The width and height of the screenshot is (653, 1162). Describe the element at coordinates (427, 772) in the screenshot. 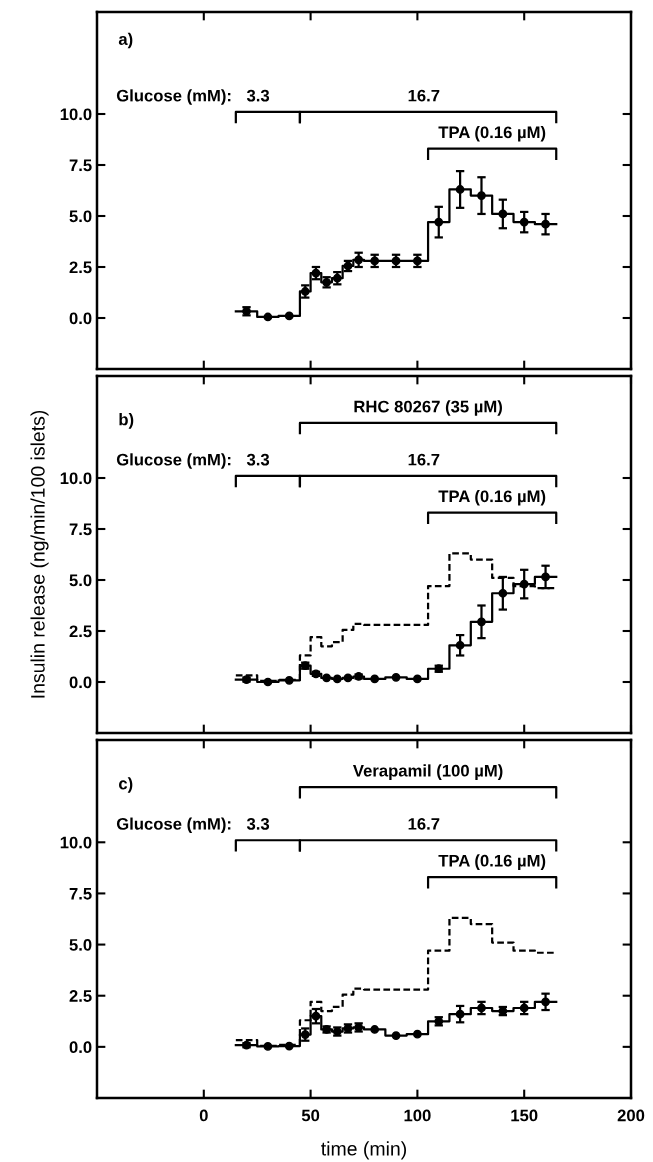

I see `annotation: Verapamil (100 µM)` at that location.